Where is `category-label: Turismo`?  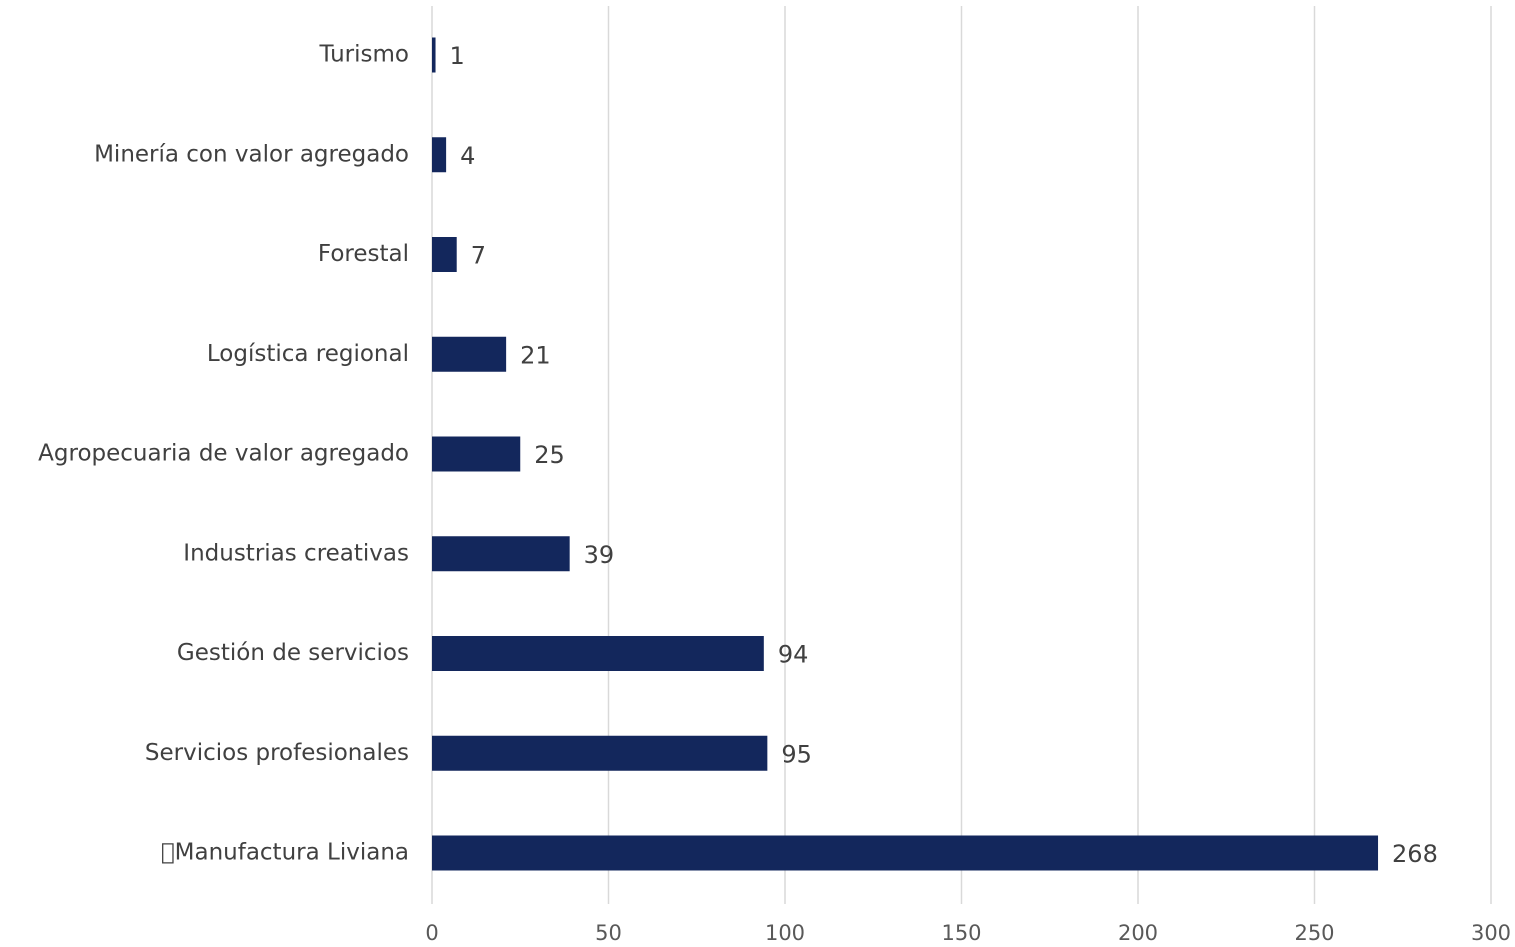
category-label: Turismo is located at coordinates (364, 55).